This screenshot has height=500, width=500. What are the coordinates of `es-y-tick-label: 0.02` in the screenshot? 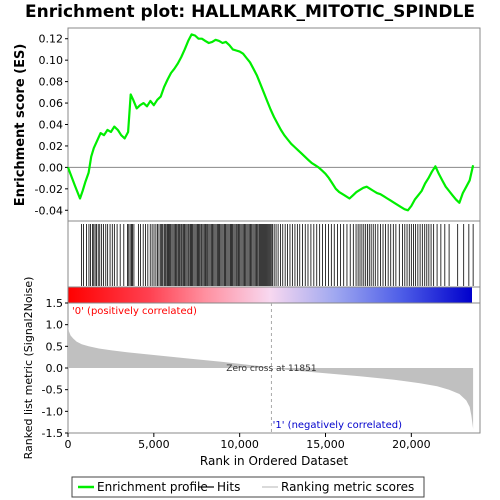 It's located at (51, 146).